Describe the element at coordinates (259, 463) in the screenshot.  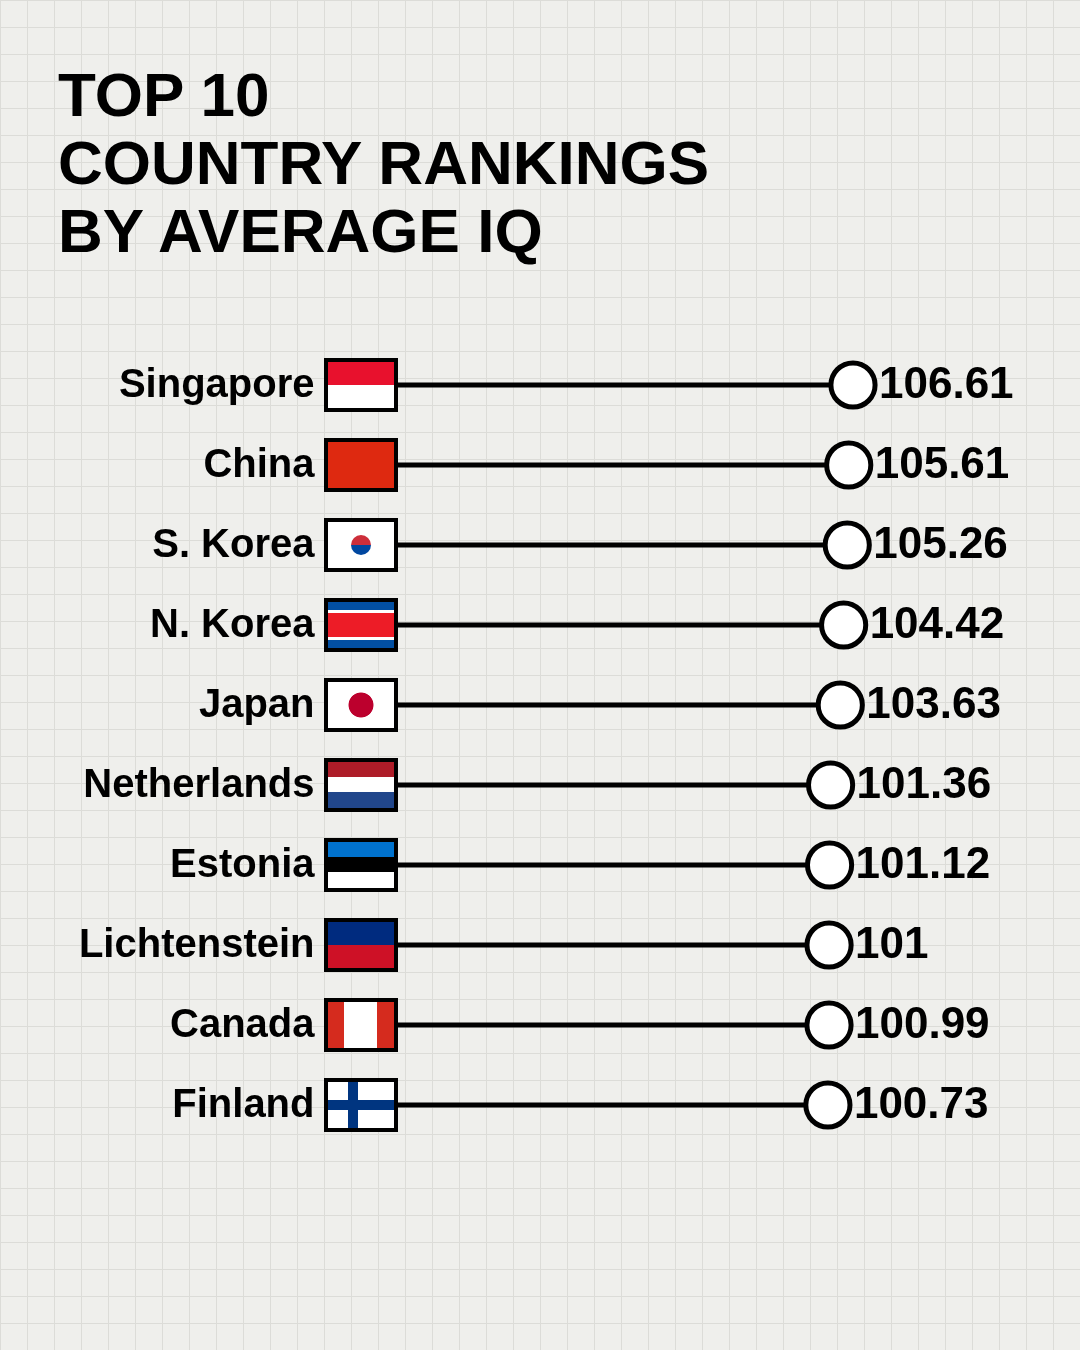
I see `y-tick-label: China` at that location.